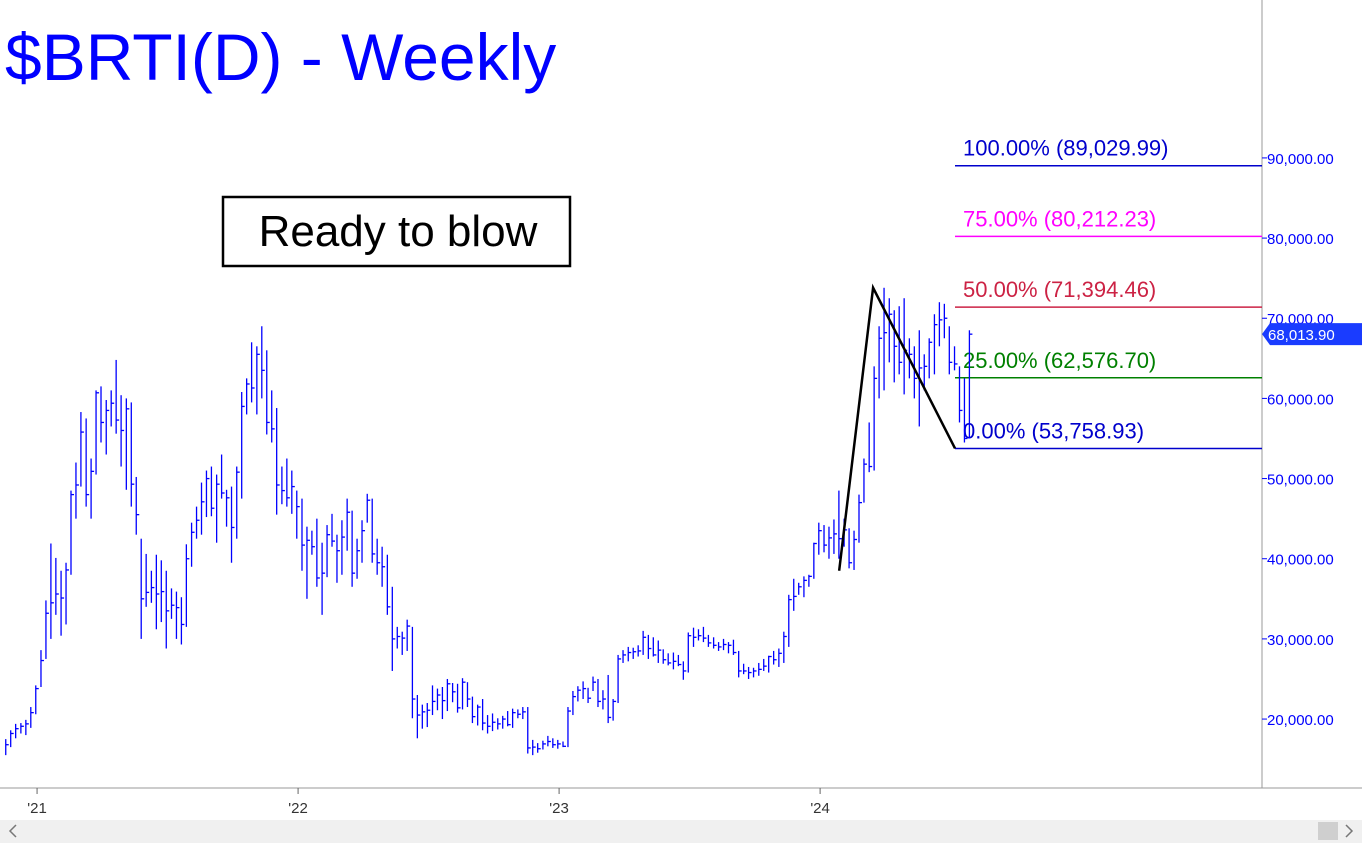 This screenshot has width=1362, height=843. What do you see at coordinates (37, 808) in the screenshot?
I see `x-tick-label: '21` at bounding box center [37, 808].